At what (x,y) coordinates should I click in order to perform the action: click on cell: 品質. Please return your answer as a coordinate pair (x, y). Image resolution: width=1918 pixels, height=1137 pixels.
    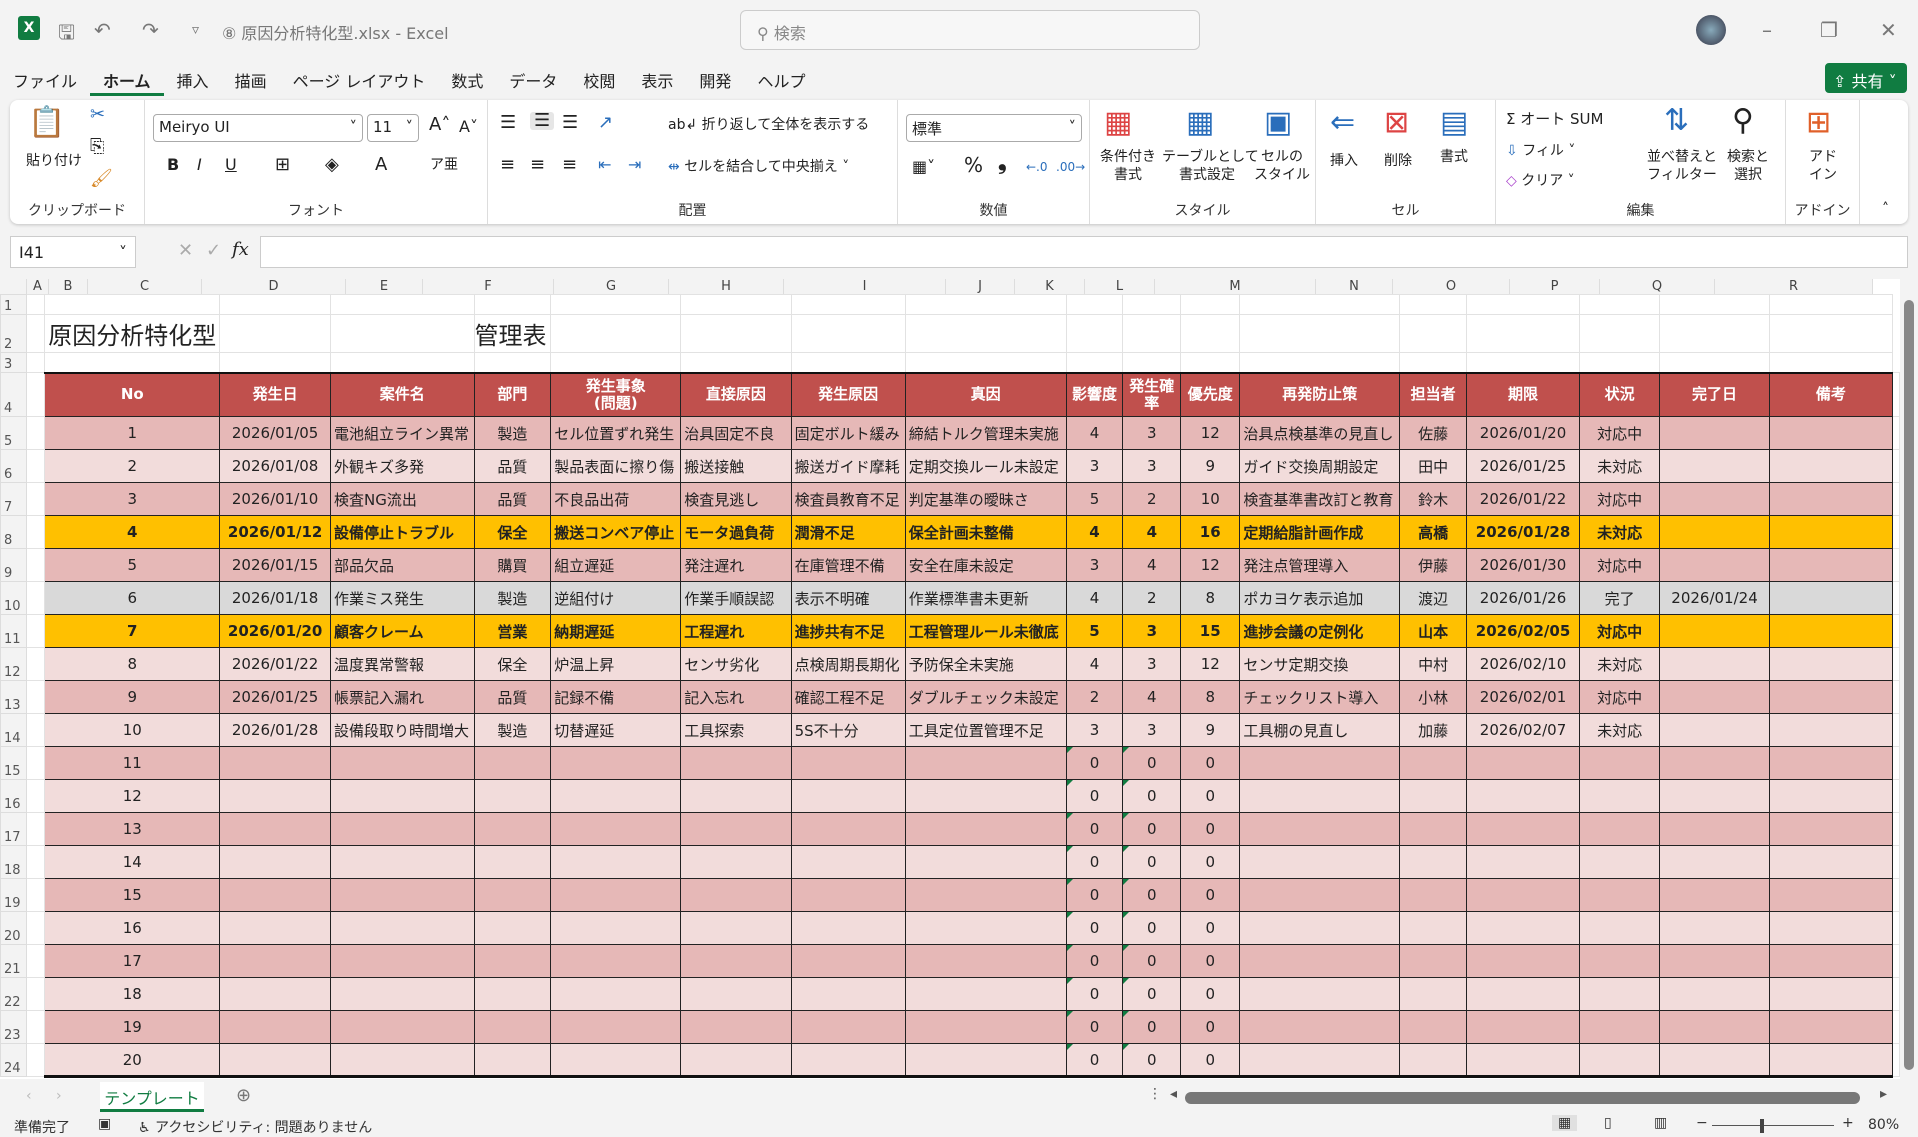
    Looking at the image, I should click on (512, 466).